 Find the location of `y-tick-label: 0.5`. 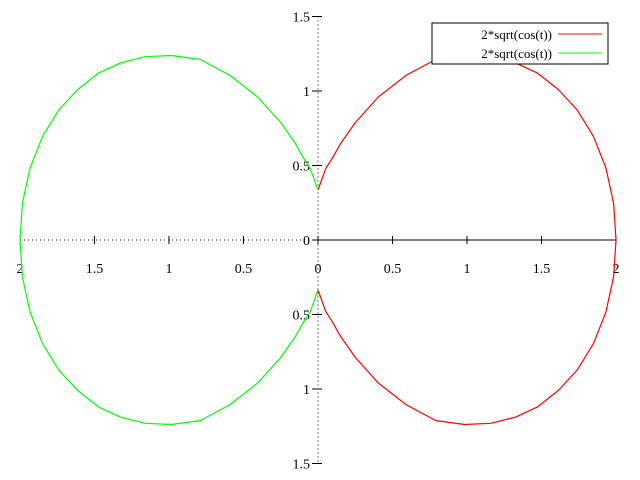

y-tick-label: 0.5 is located at coordinates (302, 167).